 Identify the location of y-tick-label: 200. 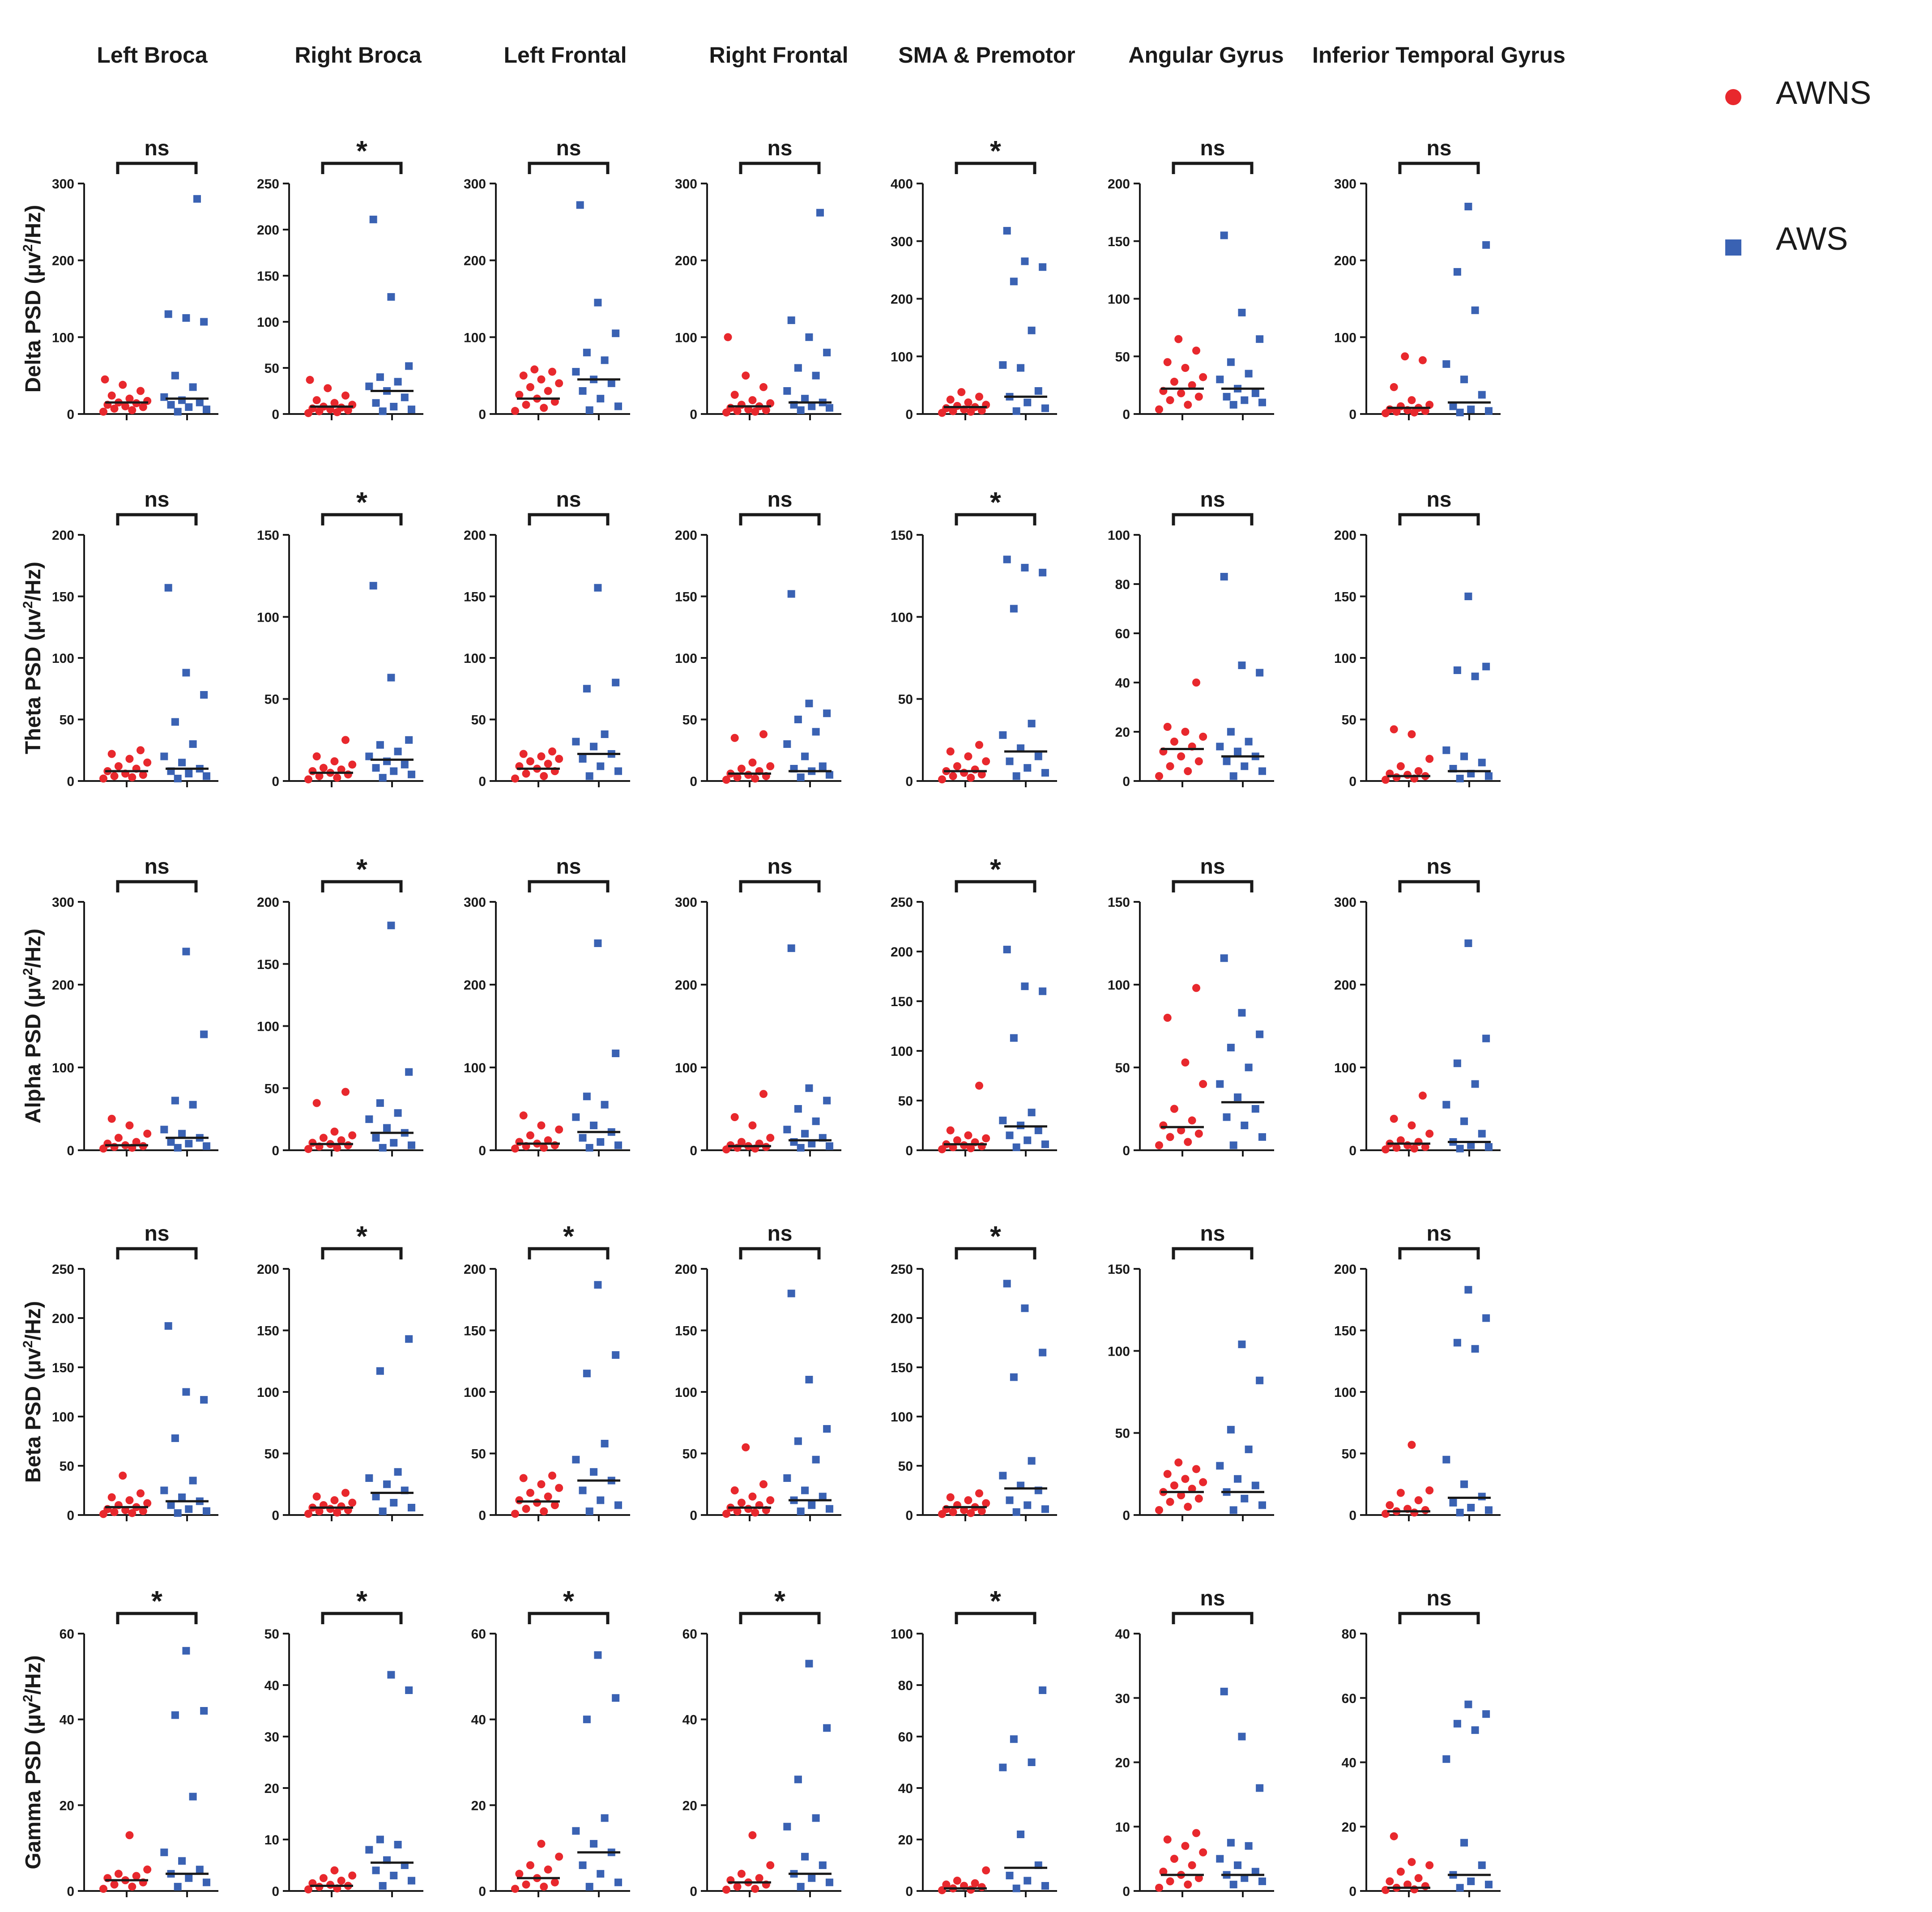
(1119, 184).